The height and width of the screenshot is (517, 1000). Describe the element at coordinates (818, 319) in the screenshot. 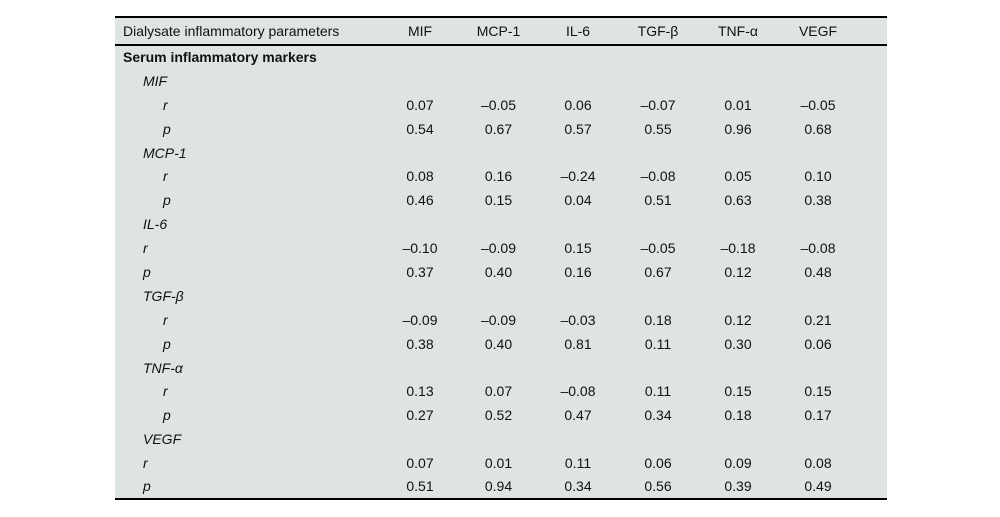

I see `value-cell: 0.21` at that location.